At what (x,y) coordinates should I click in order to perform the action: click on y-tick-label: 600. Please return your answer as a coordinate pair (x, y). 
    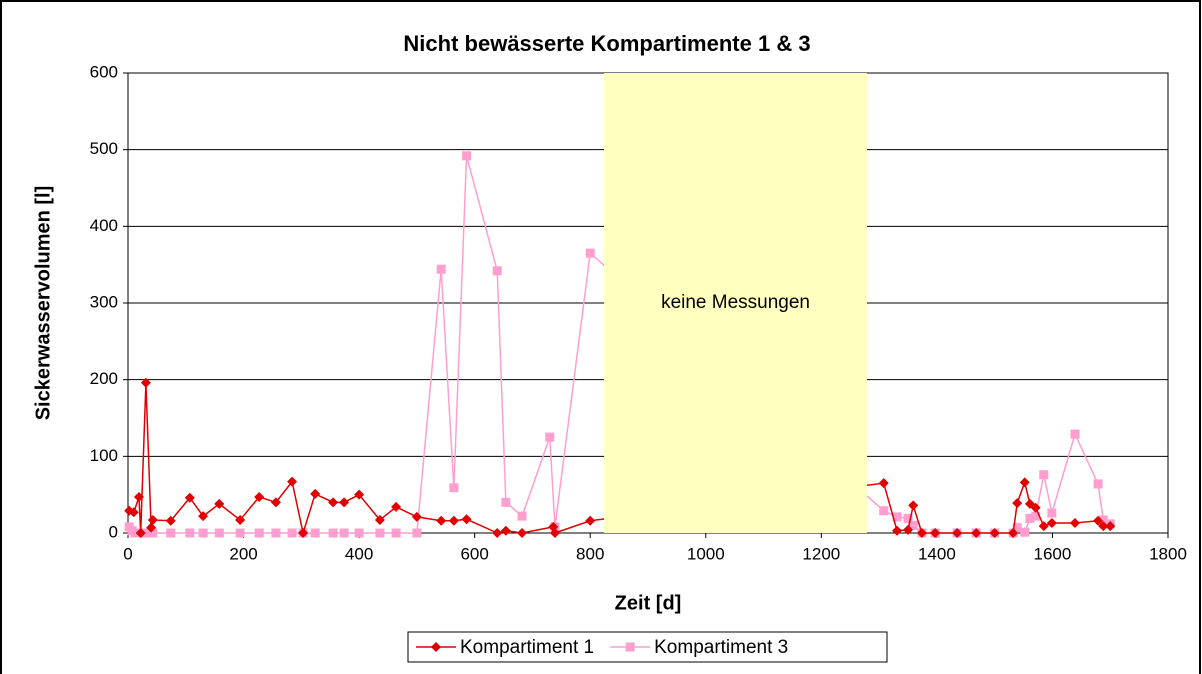
    Looking at the image, I should click on (104, 71).